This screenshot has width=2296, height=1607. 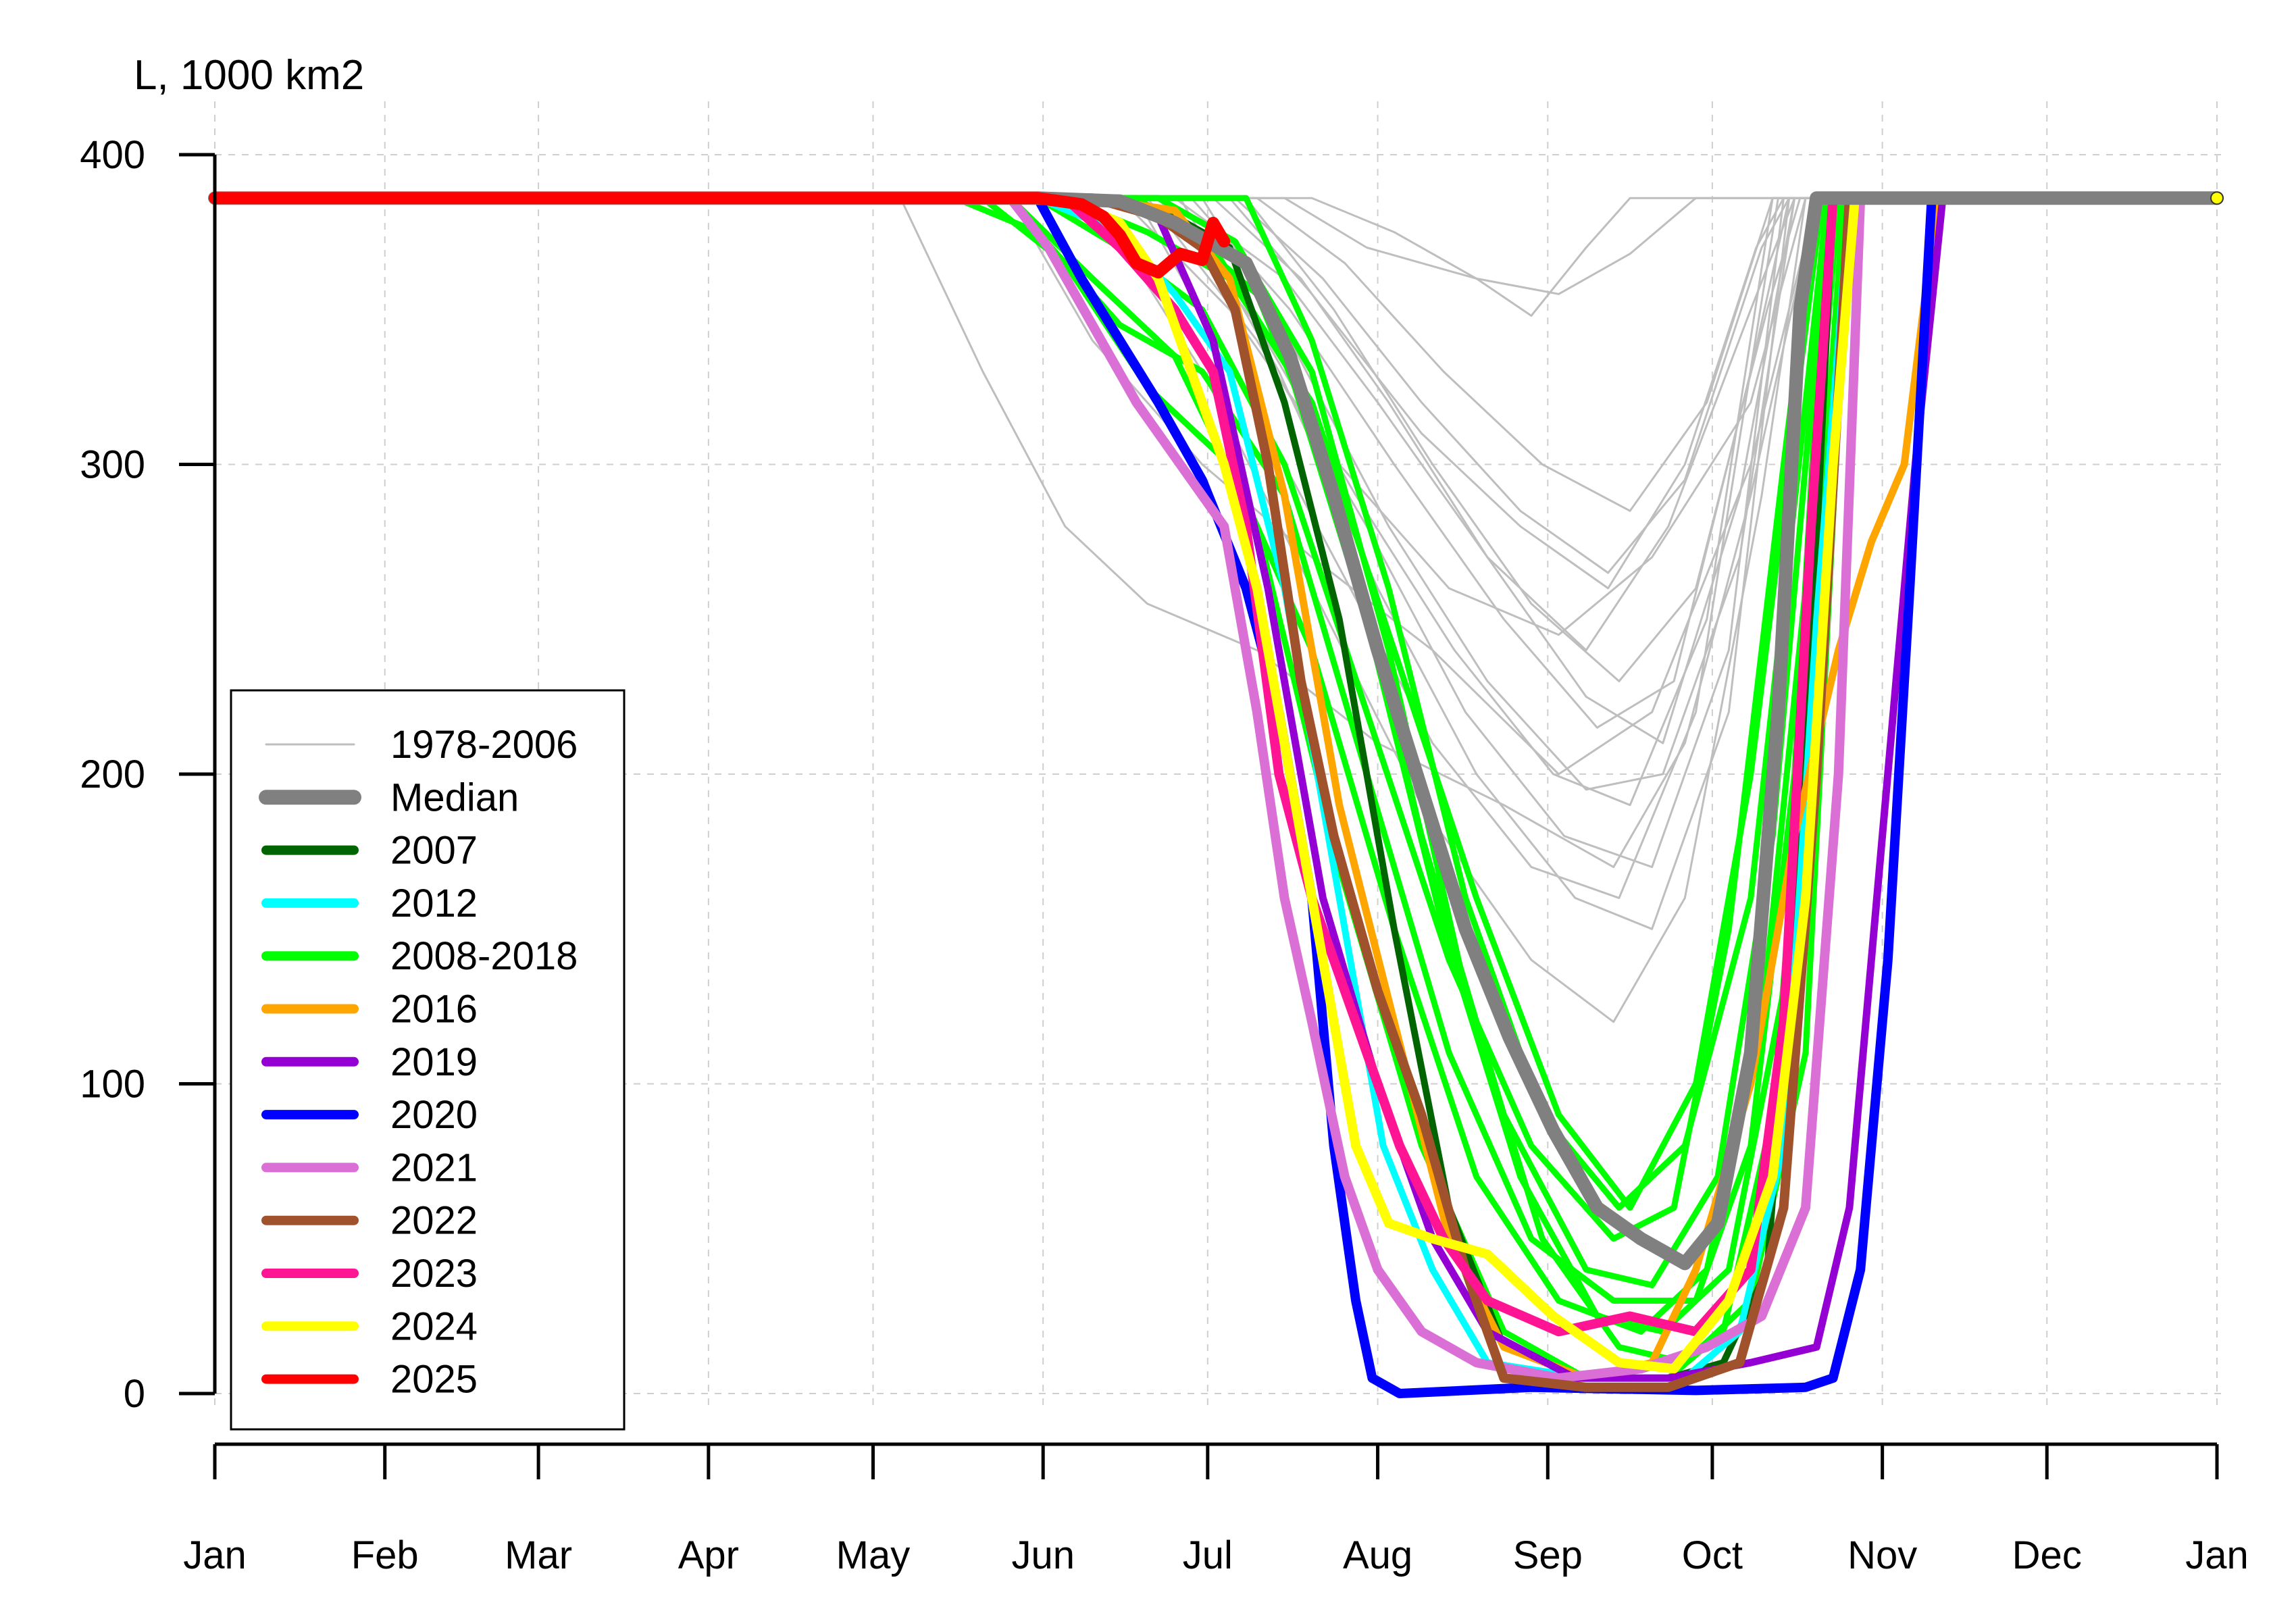 What do you see at coordinates (484, 956) in the screenshot?
I see `legend-label-4: 2008-2018` at bounding box center [484, 956].